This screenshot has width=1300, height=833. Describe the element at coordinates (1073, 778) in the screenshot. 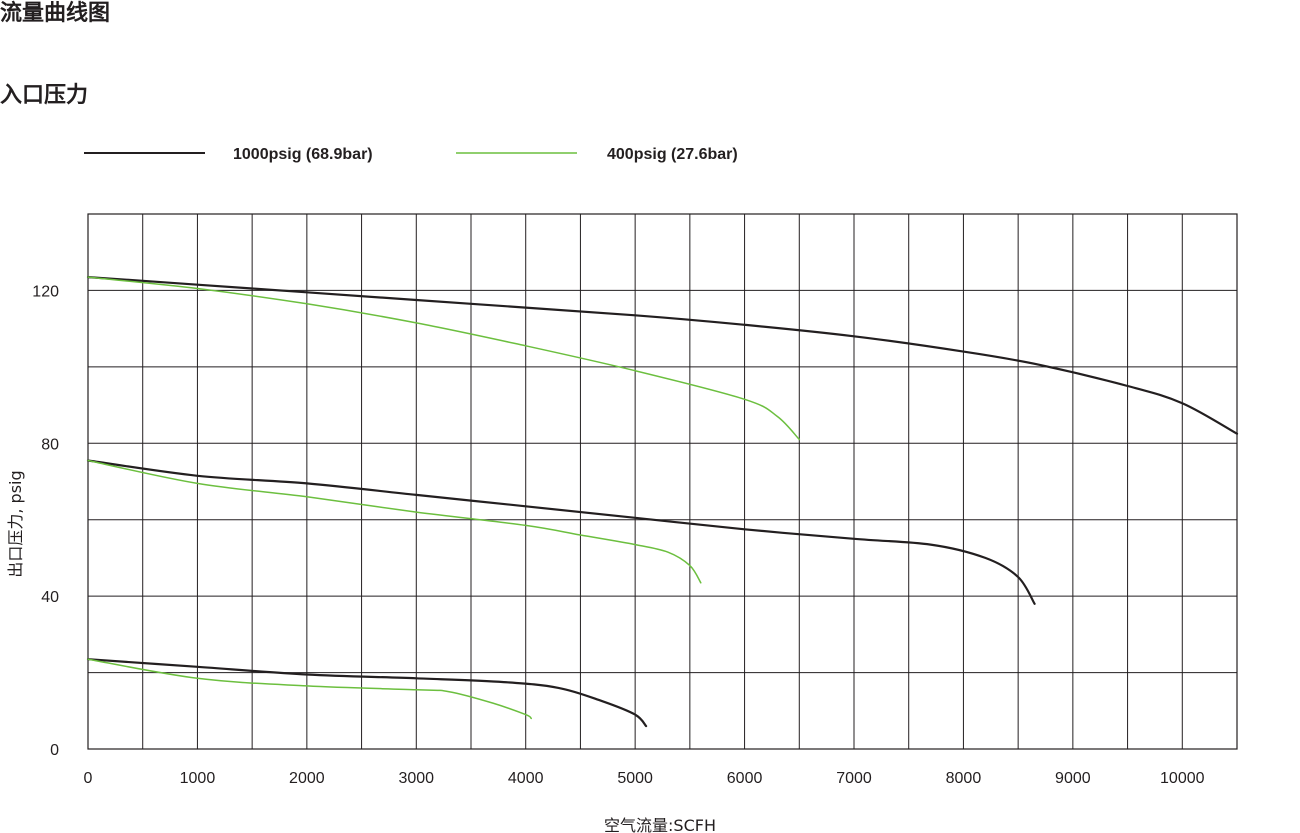

I see `x-tick-label: 9000` at that location.